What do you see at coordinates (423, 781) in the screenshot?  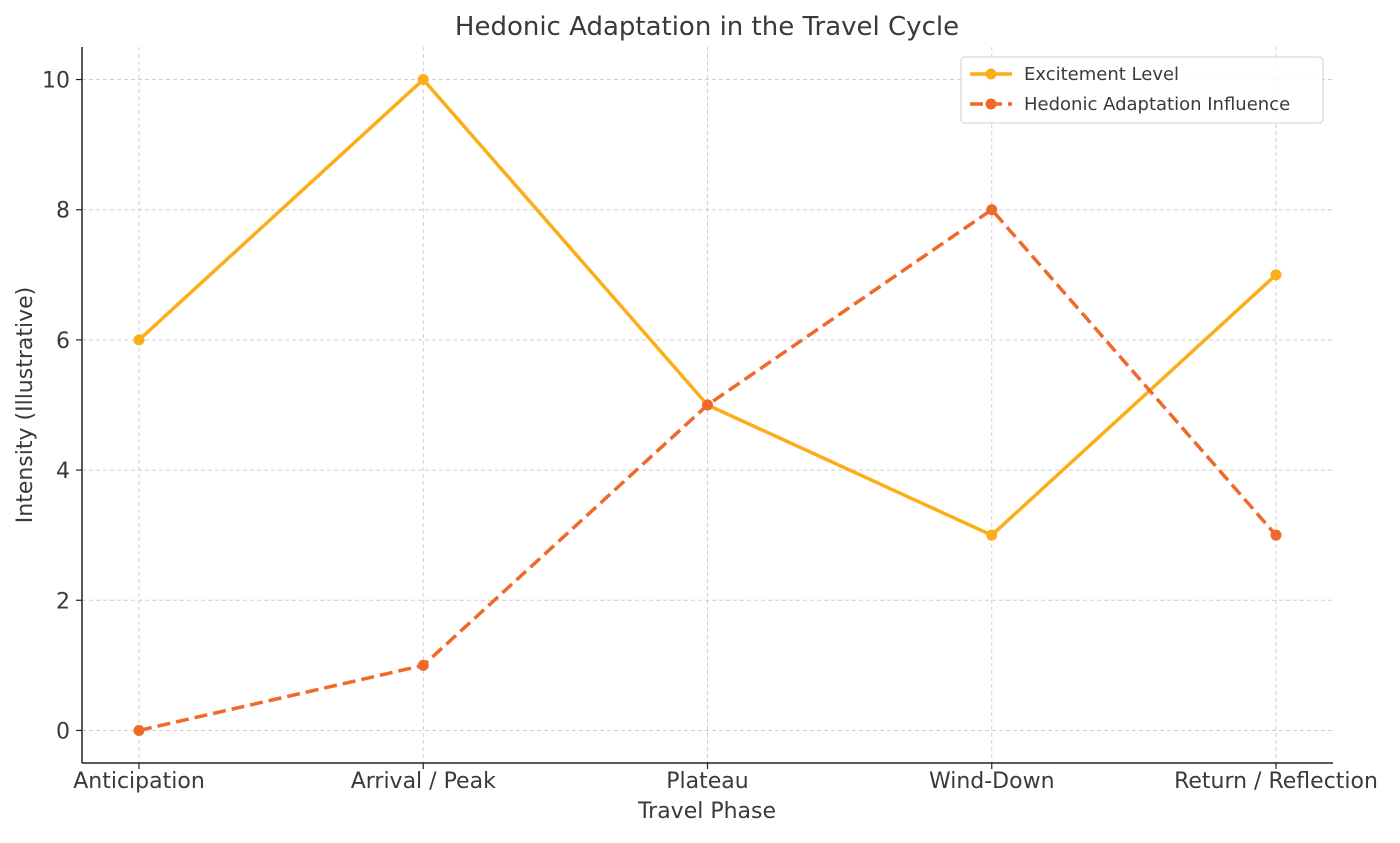 I see `x-tick-label: Arrival / Peak` at bounding box center [423, 781].